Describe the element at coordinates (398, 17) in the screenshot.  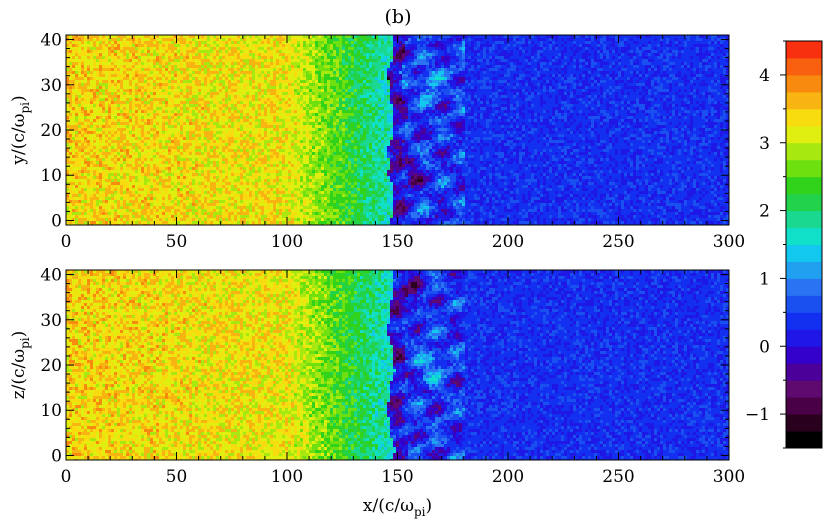
I see `panel-tag: (b)` at that location.